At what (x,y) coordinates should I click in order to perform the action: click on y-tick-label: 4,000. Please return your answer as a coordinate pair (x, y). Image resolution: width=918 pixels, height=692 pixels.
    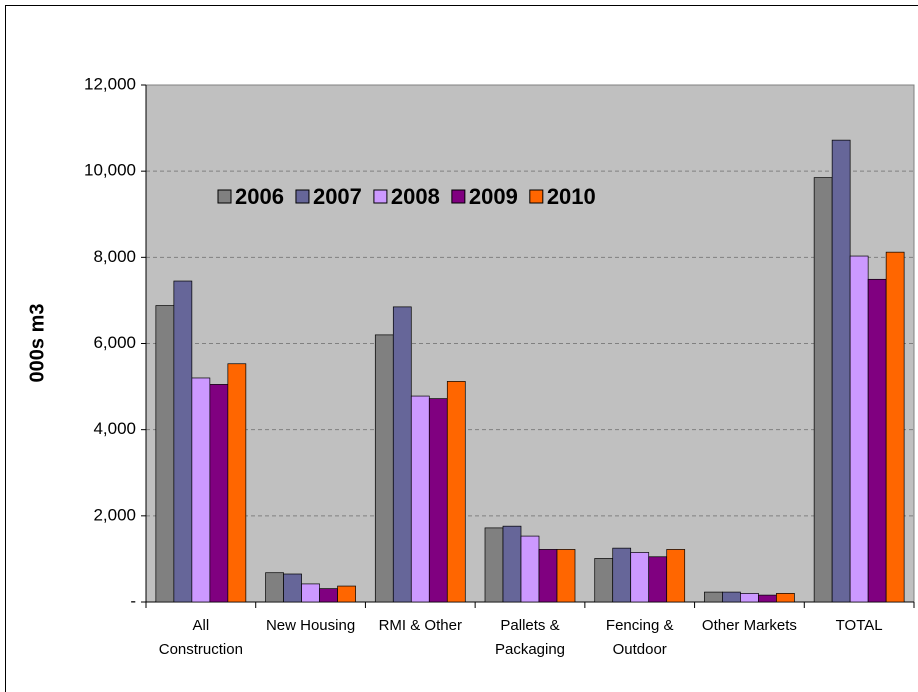
    Looking at the image, I should click on (114, 428).